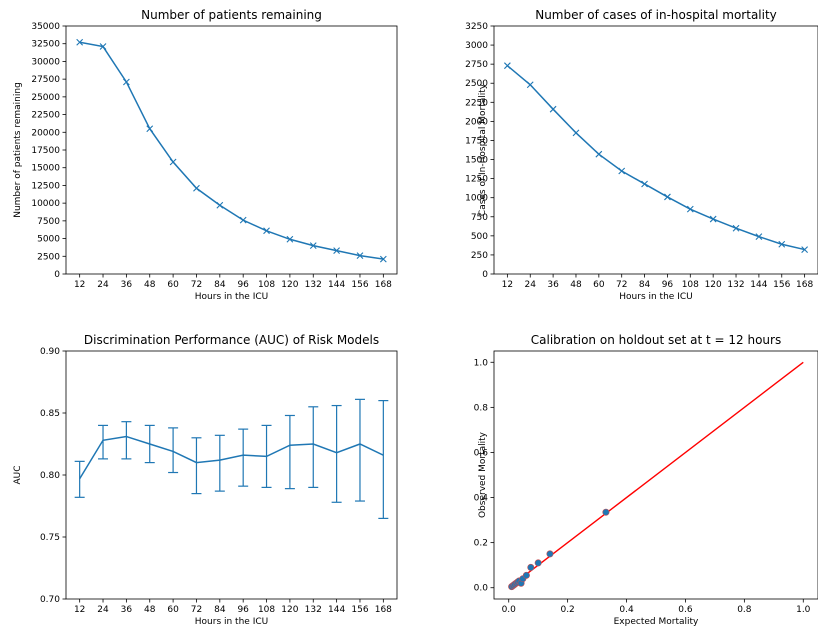 The width and height of the screenshot is (818, 630). Describe the element at coordinates (45, 204) in the screenshot. I see `y-tick-label: 10000` at that location.